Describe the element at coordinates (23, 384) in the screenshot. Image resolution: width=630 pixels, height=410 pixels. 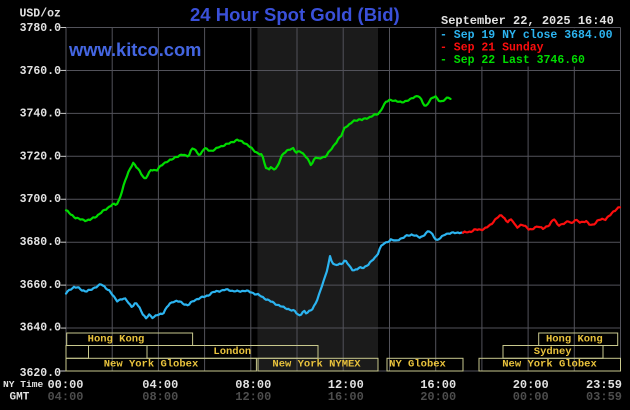
I see `svg-text: NY Time` at that location.